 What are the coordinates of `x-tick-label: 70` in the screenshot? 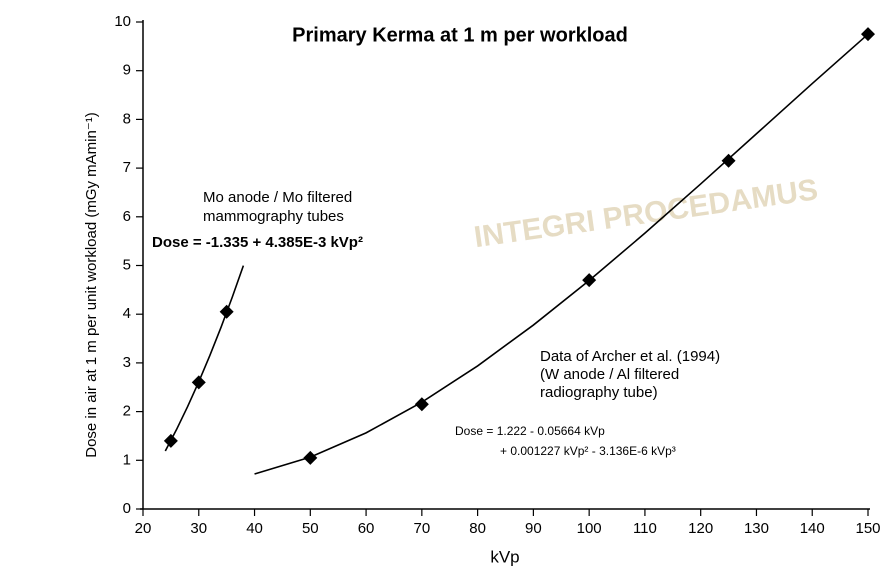 It's located at (422, 528).